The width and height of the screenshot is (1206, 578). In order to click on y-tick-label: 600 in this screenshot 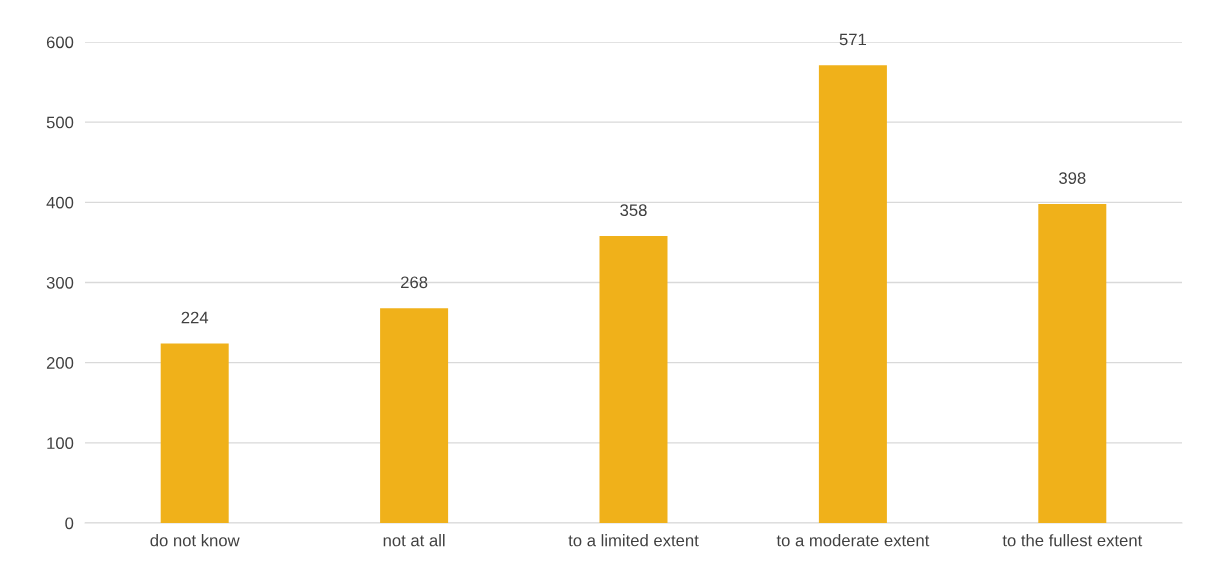, I will do `click(60, 42)`.